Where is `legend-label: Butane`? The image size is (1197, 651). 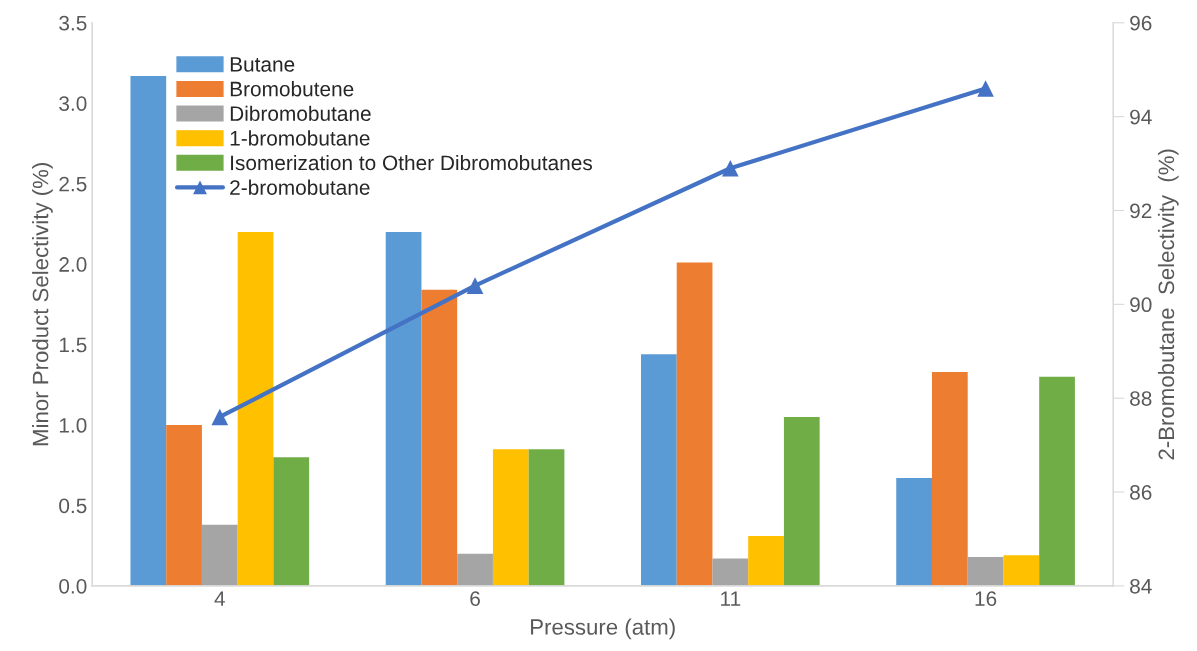 legend-label: Butane is located at coordinates (262, 64).